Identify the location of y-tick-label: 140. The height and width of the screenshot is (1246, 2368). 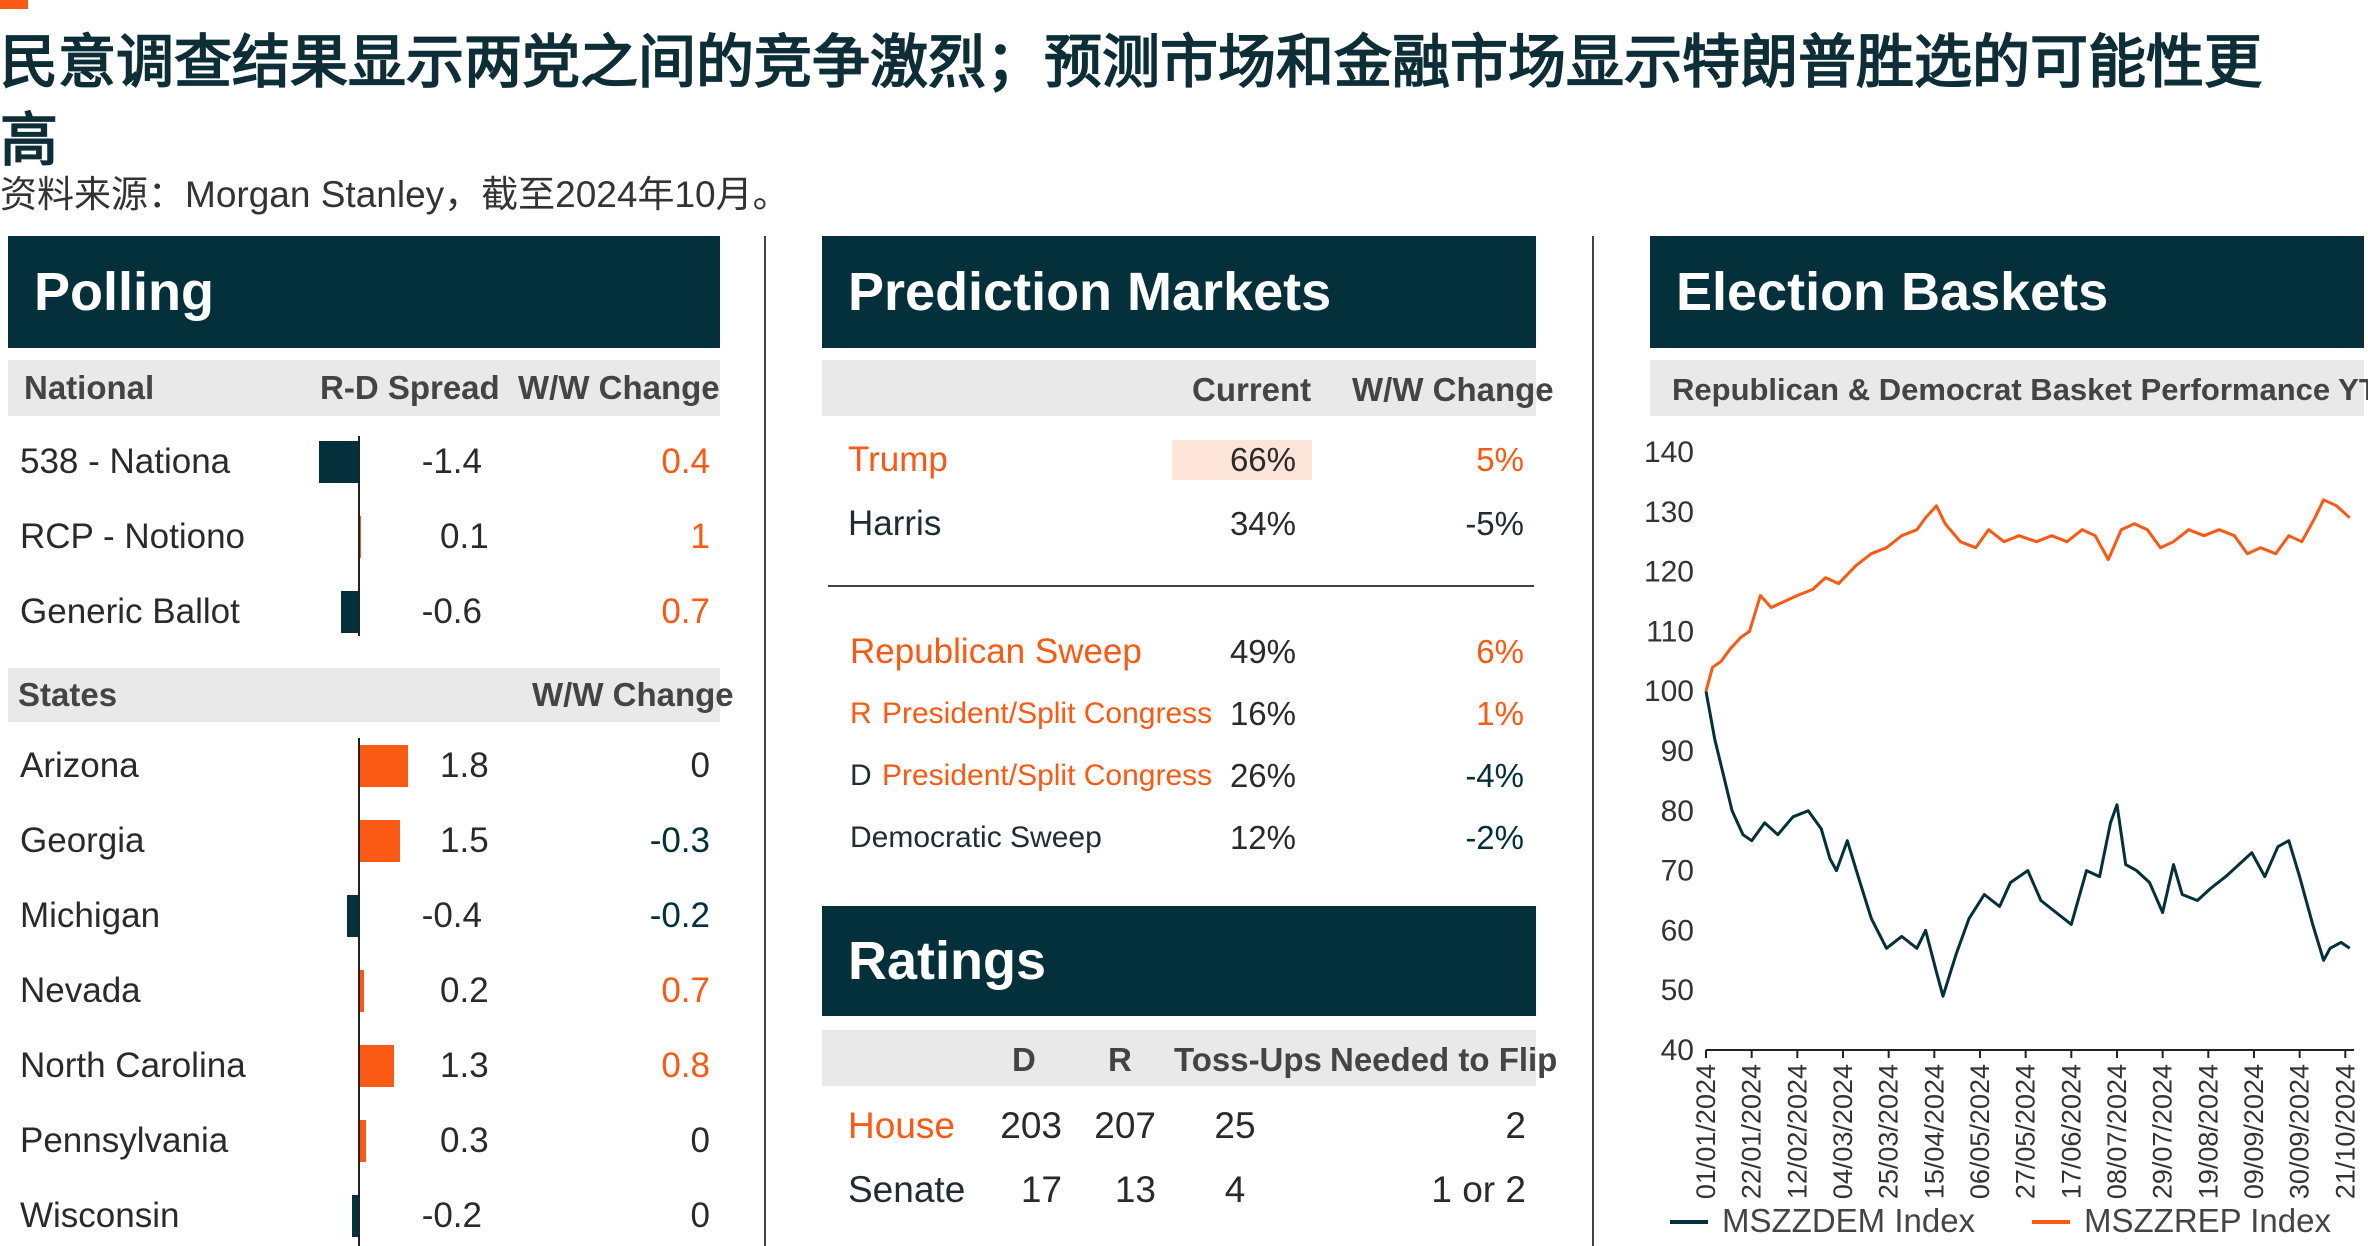
(1669, 452).